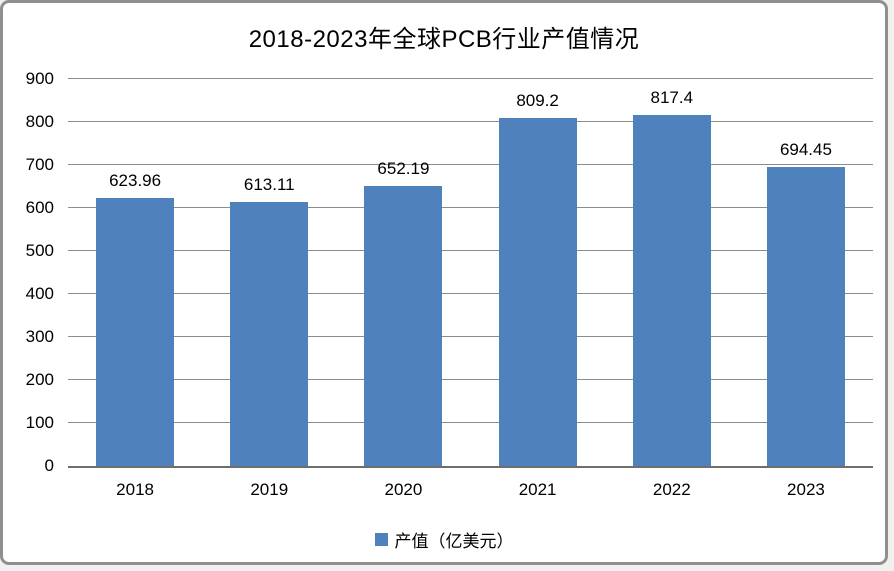 This screenshot has width=894, height=571. Describe the element at coordinates (39, 78) in the screenshot. I see `y-axis-tick-label: 900` at that location.